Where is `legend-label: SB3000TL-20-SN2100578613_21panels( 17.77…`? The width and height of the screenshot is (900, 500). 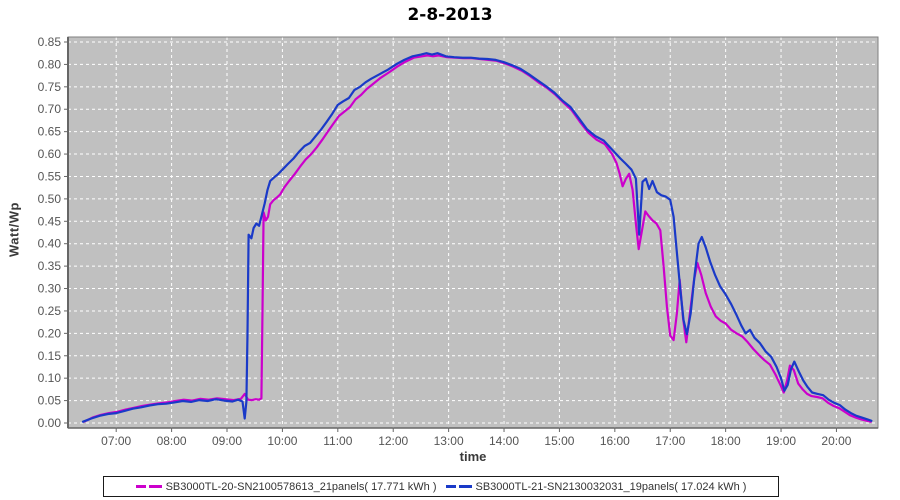 legend-label: SB3000TL-20-SN2100578613_21panels( 17.77… is located at coordinates (301, 486).